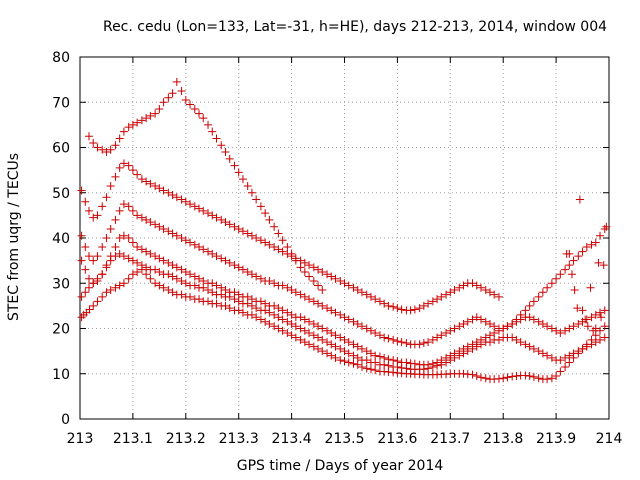 This screenshot has width=640, height=480. Describe the element at coordinates (61, 375) in the screenshot. I see `y-tick-label: 10` at that location.